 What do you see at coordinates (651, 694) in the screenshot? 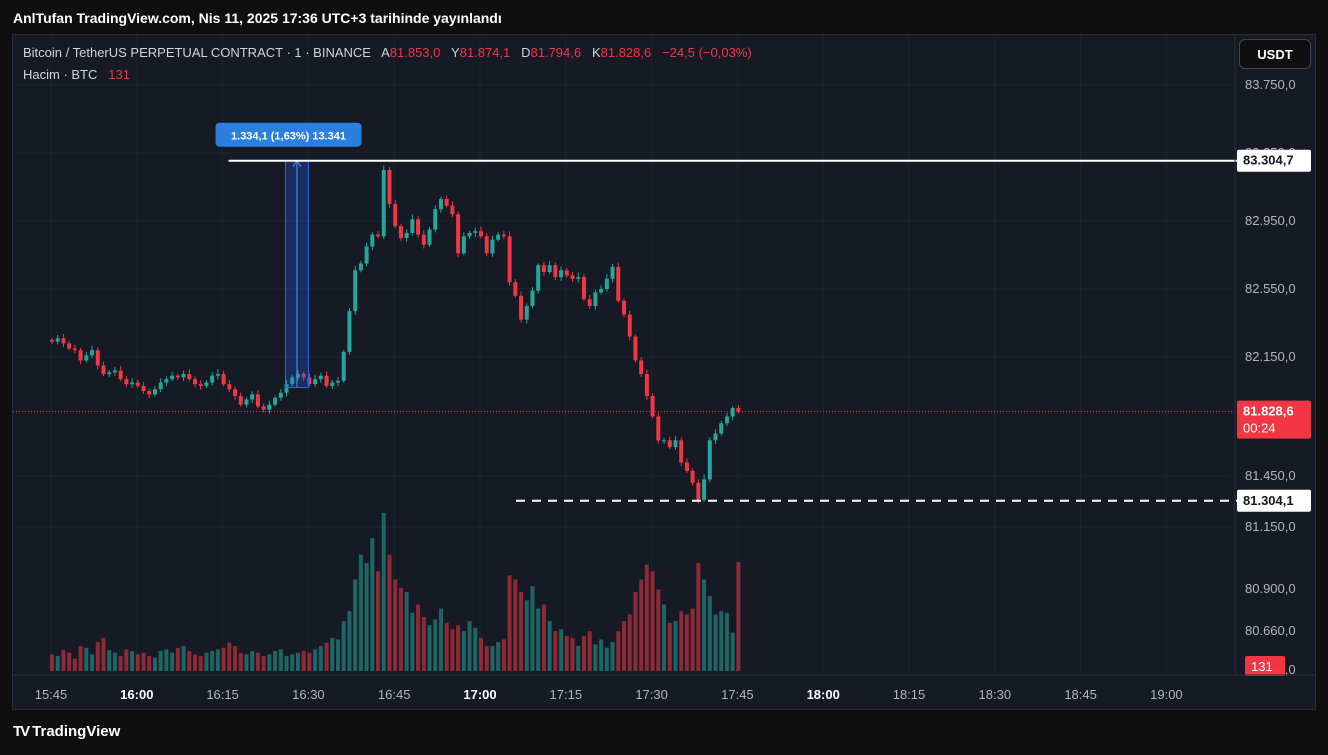
I see `time-tick-label: 17:30` at bounding box center [651, 694].